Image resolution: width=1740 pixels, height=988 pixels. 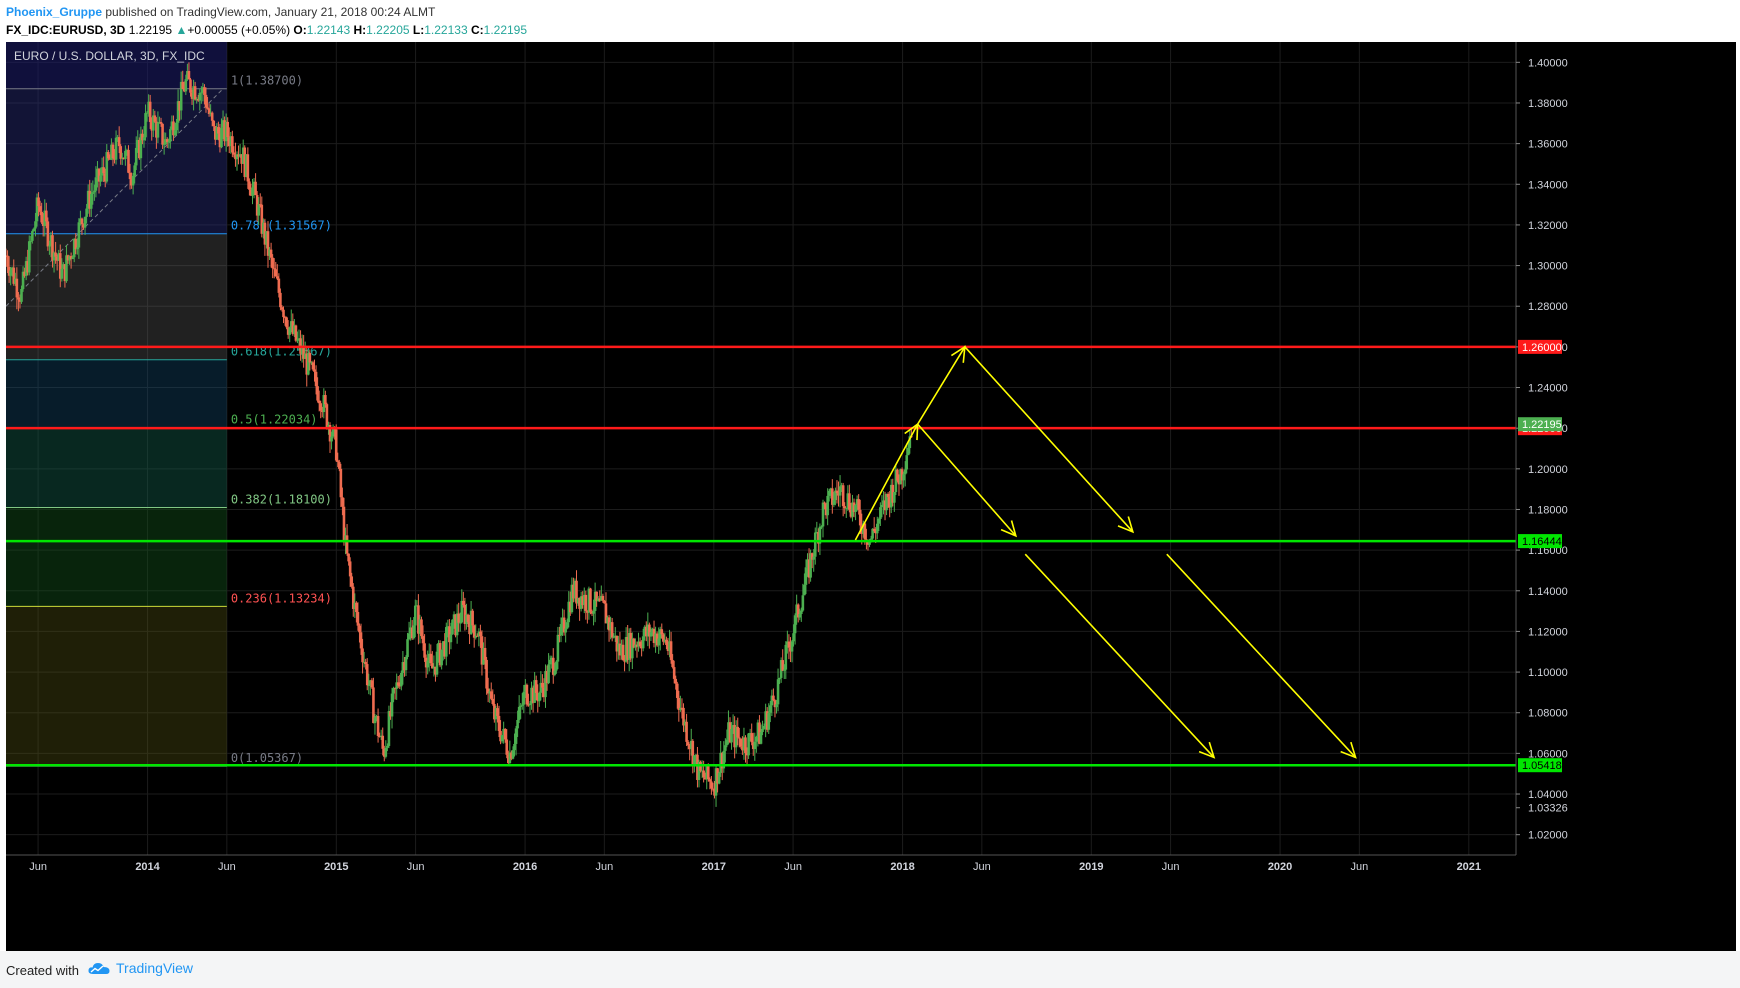 I want to click on publisher-link: Phoenix_Gruppe, so click(x=54, y=12).